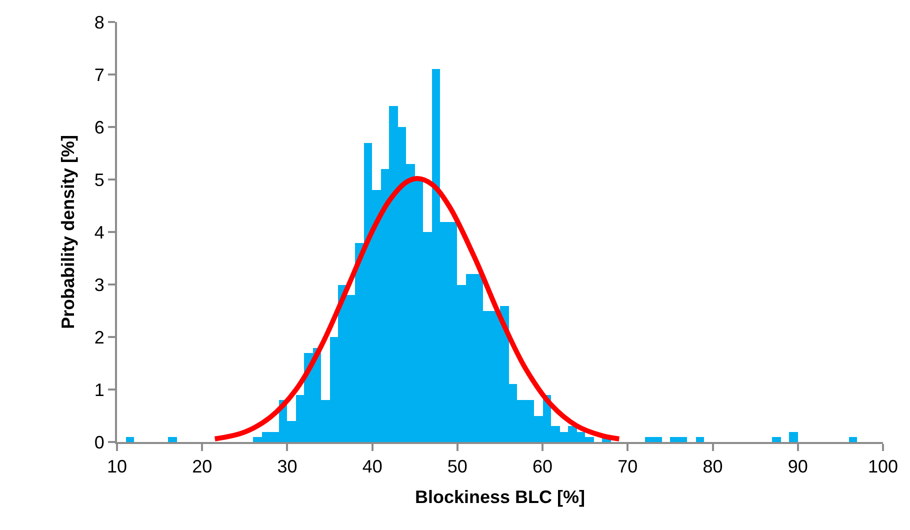  I want to click on x-tick-label: 30, so click(287, 466).